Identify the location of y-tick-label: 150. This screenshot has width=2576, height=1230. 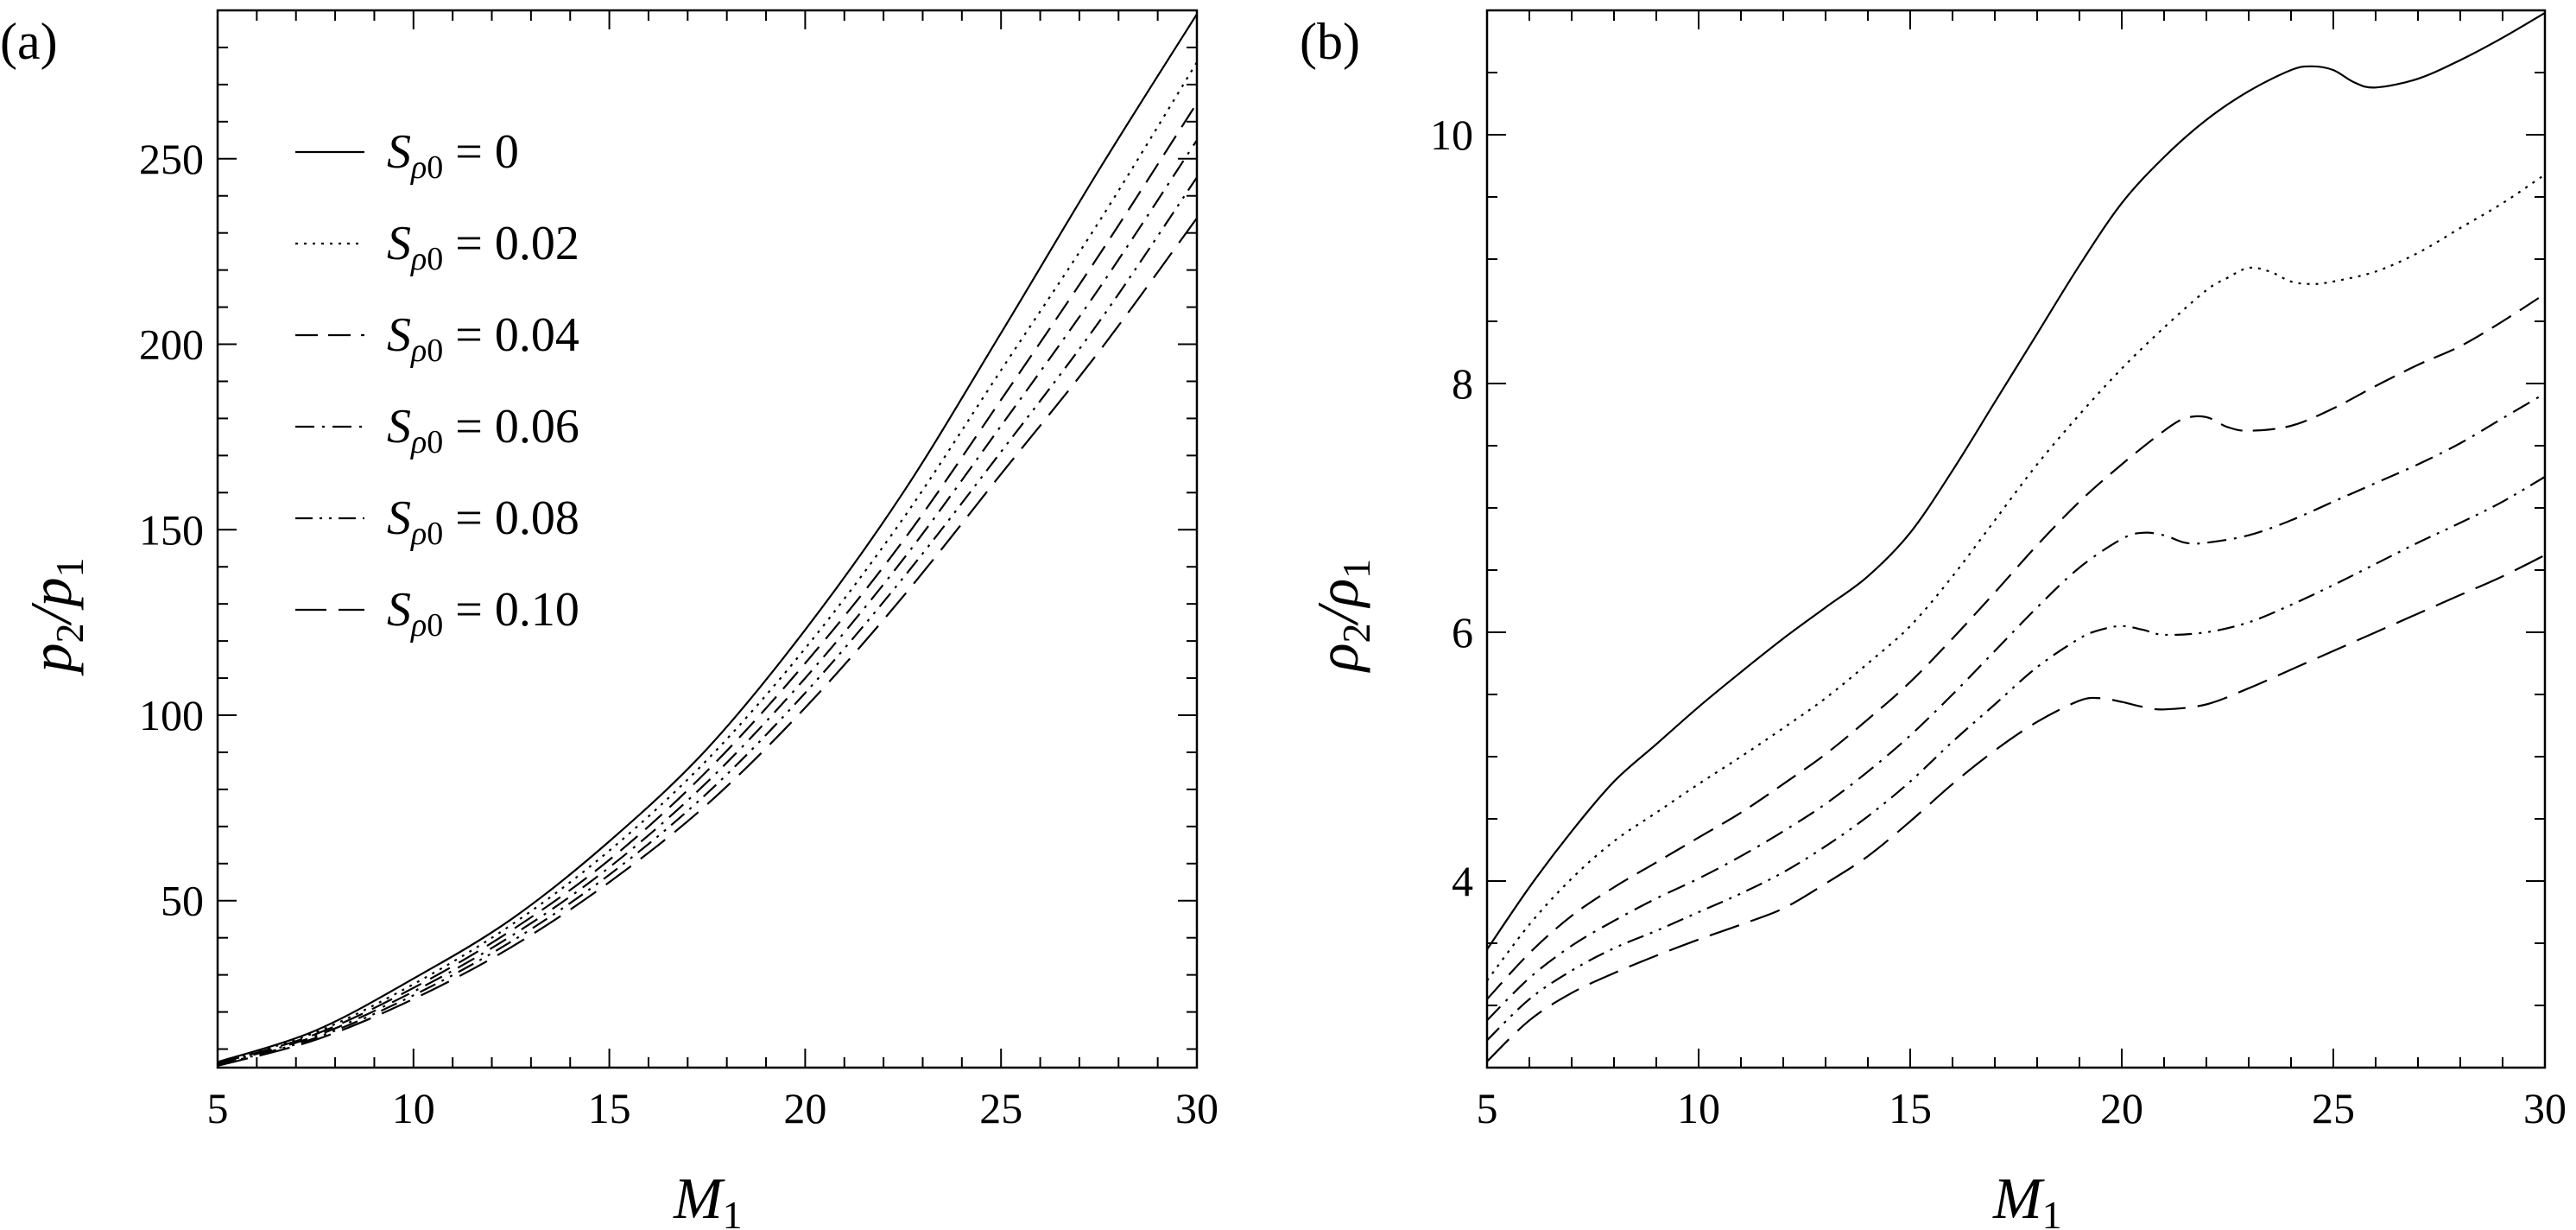
(171, 529).